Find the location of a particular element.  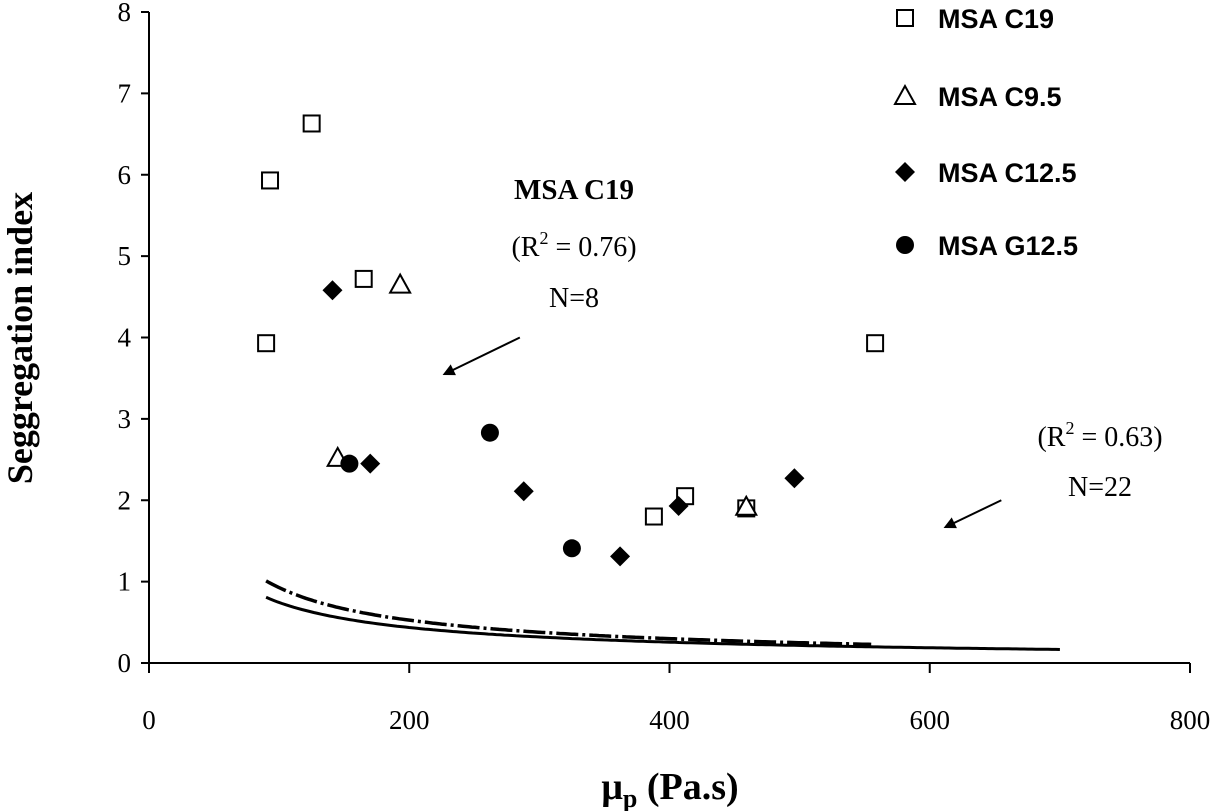

y-tick-label: 4 is located at coordinates (125, 338).